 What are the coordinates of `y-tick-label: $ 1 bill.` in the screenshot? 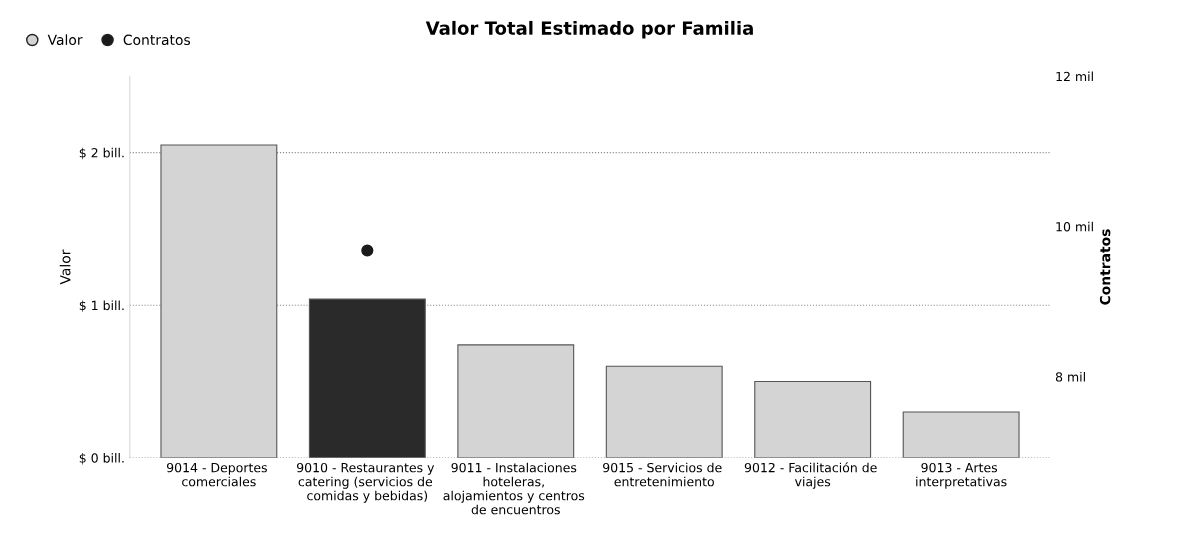 It's located at (101, 306).